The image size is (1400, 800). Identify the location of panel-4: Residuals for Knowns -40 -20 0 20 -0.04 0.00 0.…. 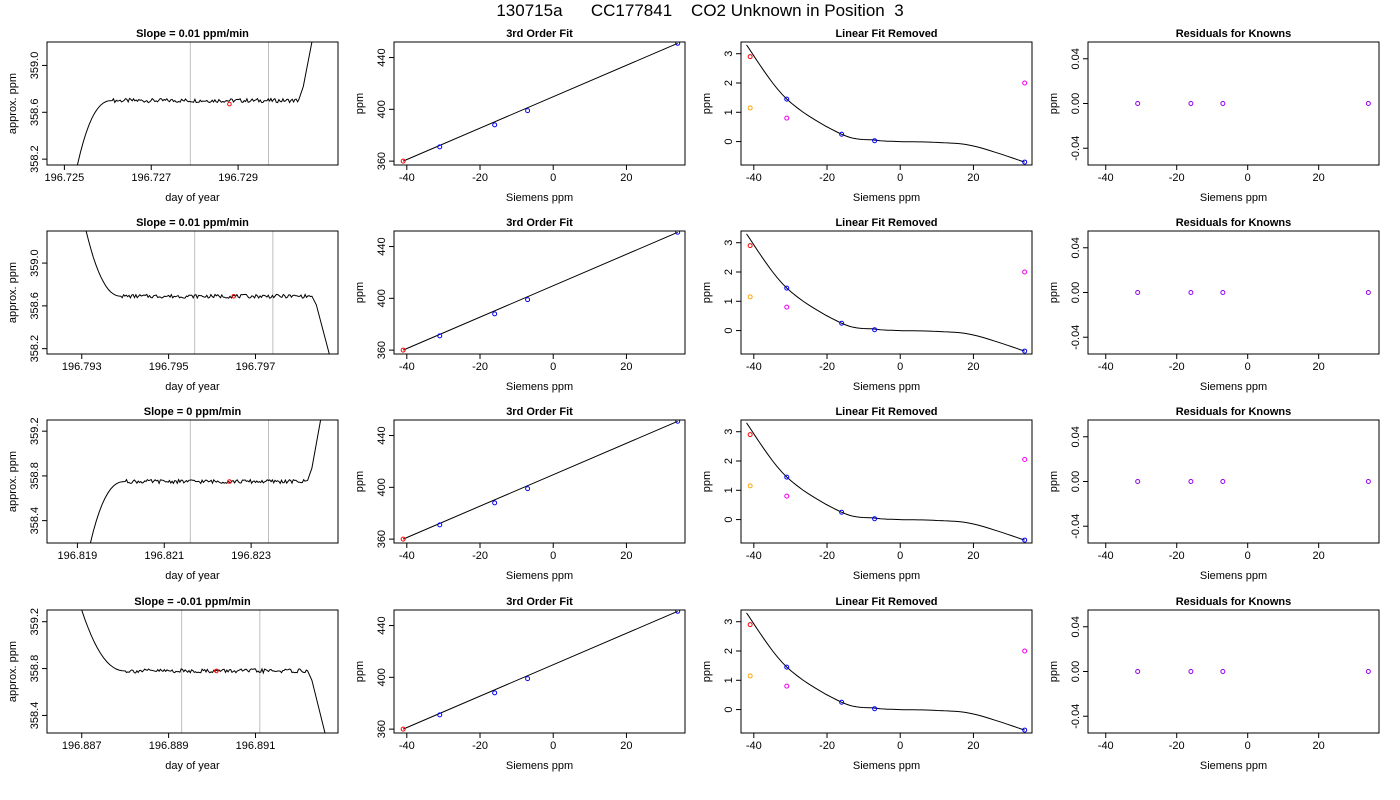
(1214, 116).